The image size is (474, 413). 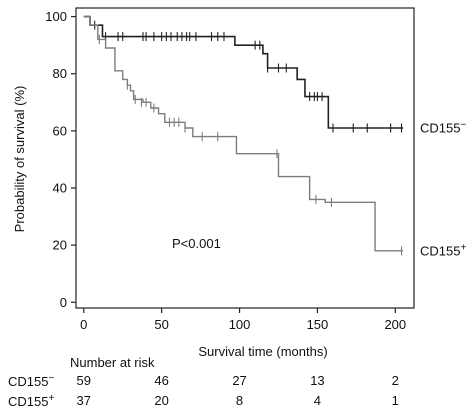 I want to click on risk-row-label: CD155+, so click(x=31, y=401).